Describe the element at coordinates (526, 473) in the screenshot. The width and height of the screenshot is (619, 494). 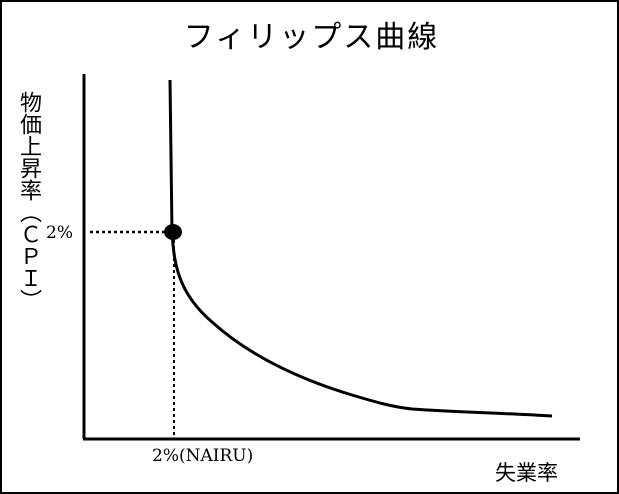
I see `x-axis-label: 失業率` at that location.